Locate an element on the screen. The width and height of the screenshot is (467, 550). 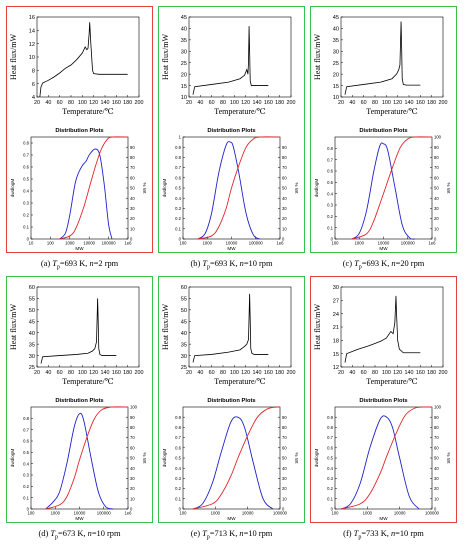
distribution-y-tick-label: 0.1 is located at coordinates (330, 227).